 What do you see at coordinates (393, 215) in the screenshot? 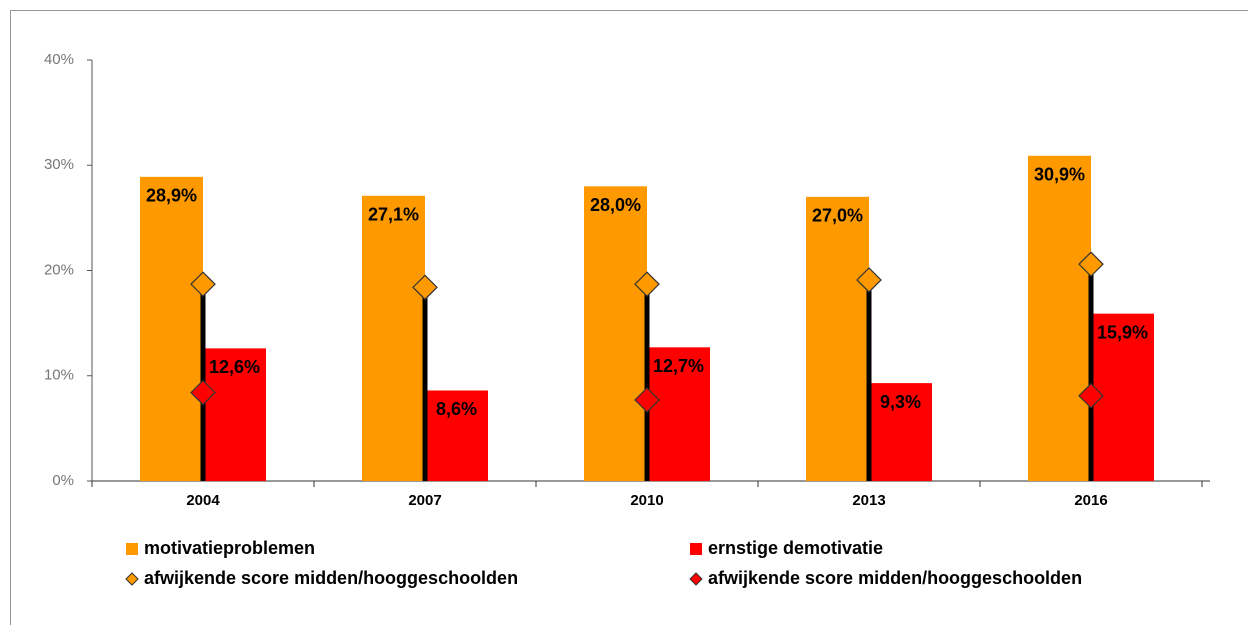
I see `value-label: 27,1%` at bounding box center [393, 215].